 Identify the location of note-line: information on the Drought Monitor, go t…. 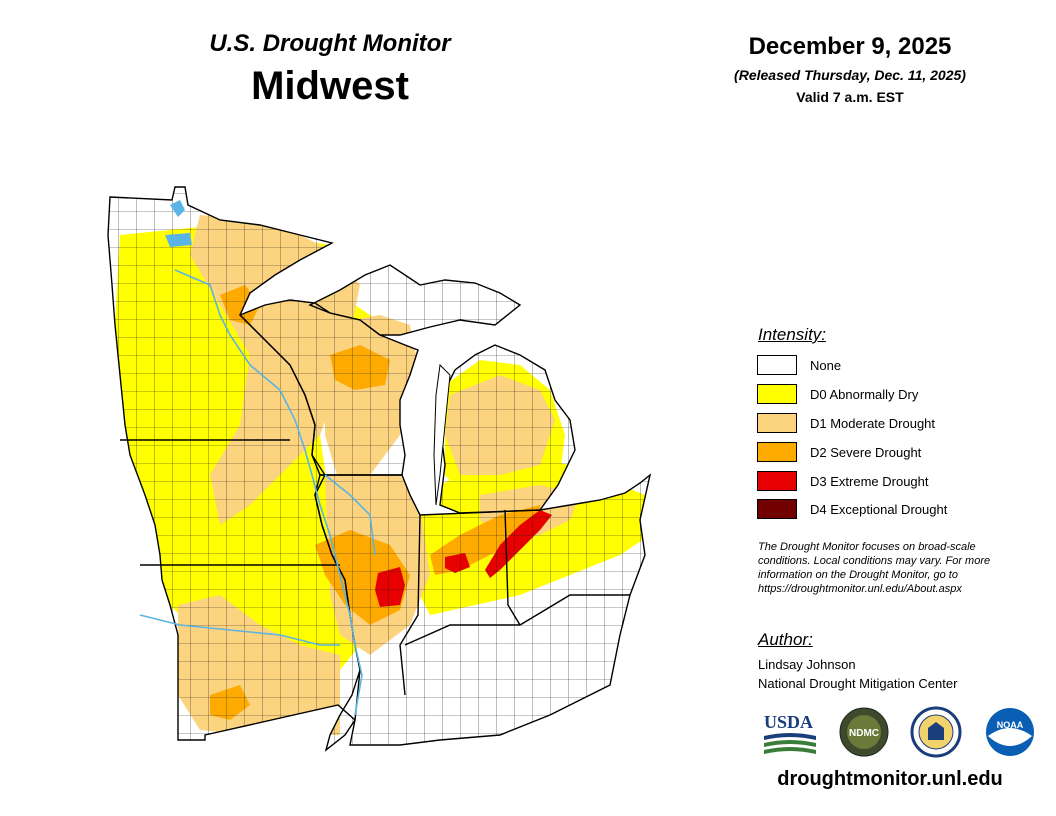
(858, 575).